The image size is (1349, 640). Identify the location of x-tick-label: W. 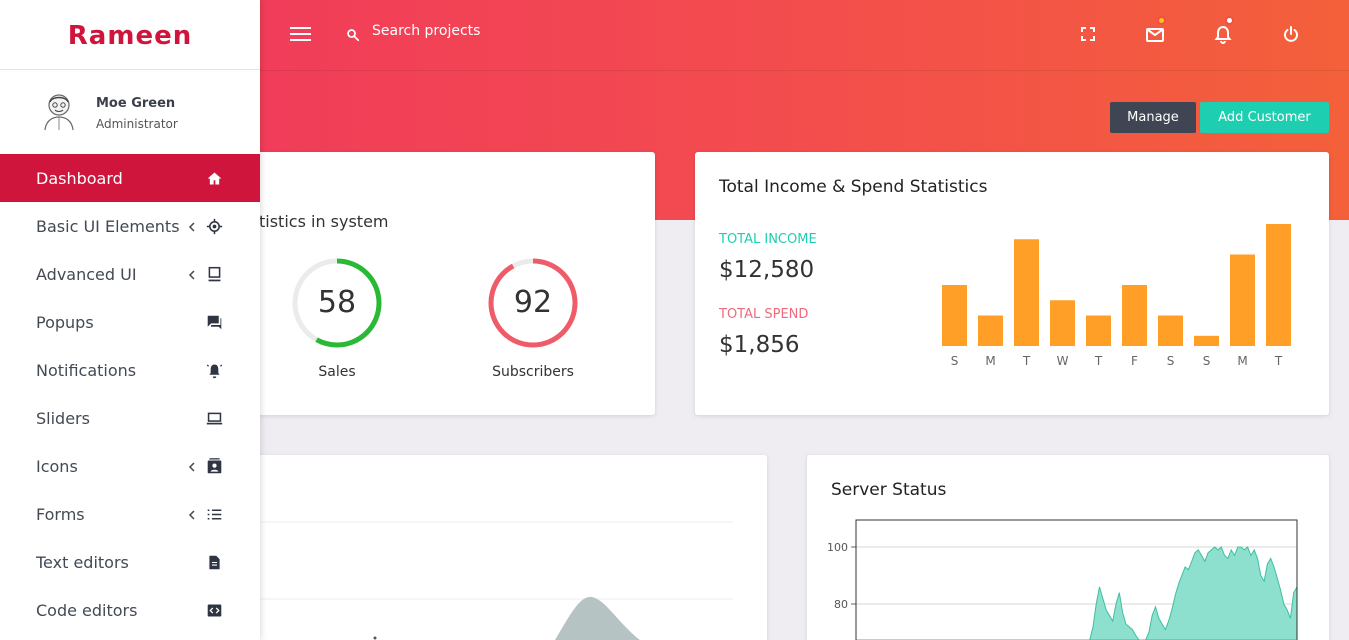
(1063, 361).